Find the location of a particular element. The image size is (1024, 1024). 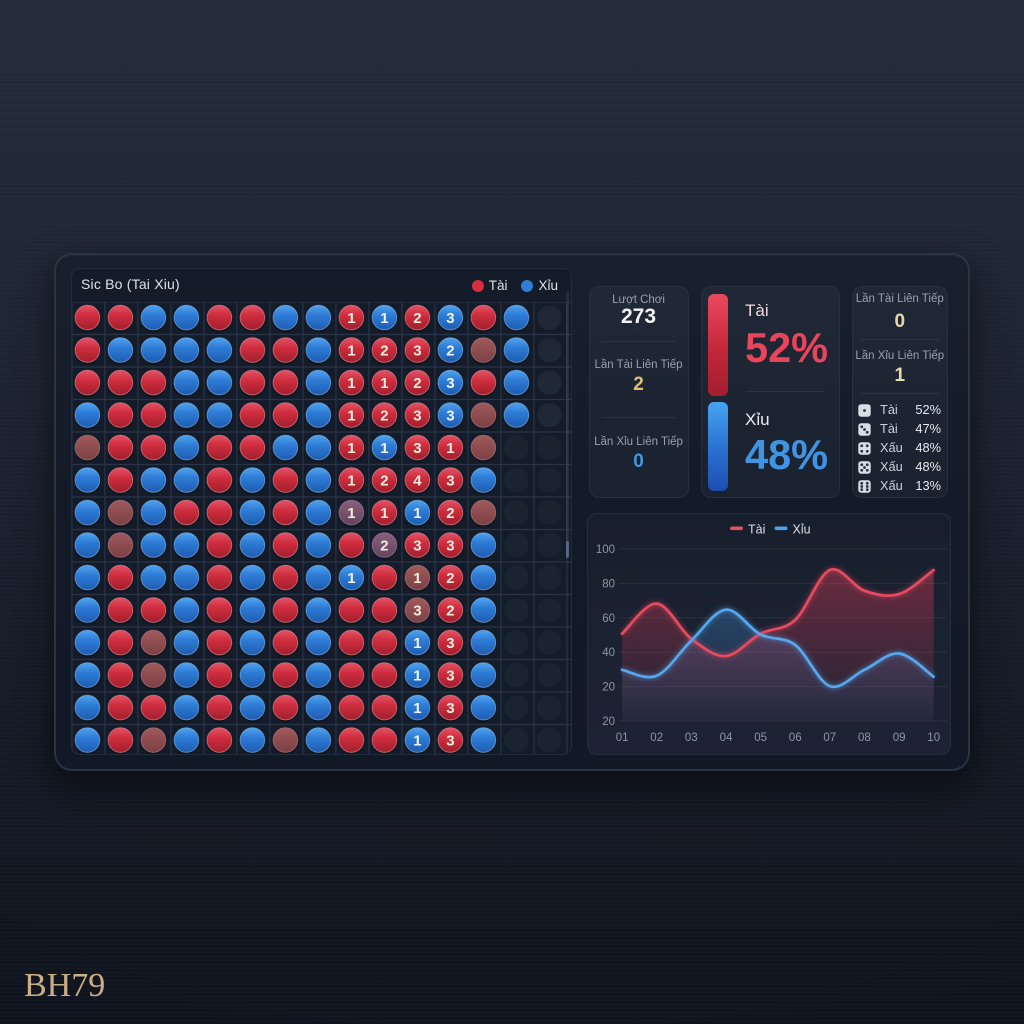

svg-text: 60 is located at coordinates (608, 619).